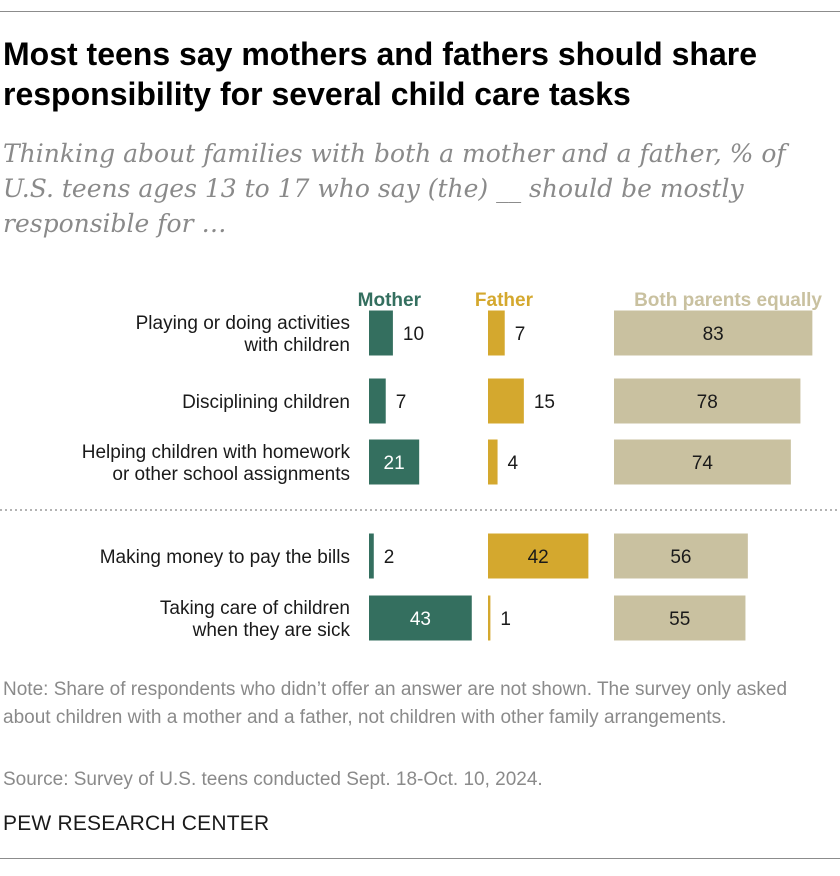 The width and height of the screenshot is (840, 876). I want to click on value-label-mother: 2, so click(389, 557).